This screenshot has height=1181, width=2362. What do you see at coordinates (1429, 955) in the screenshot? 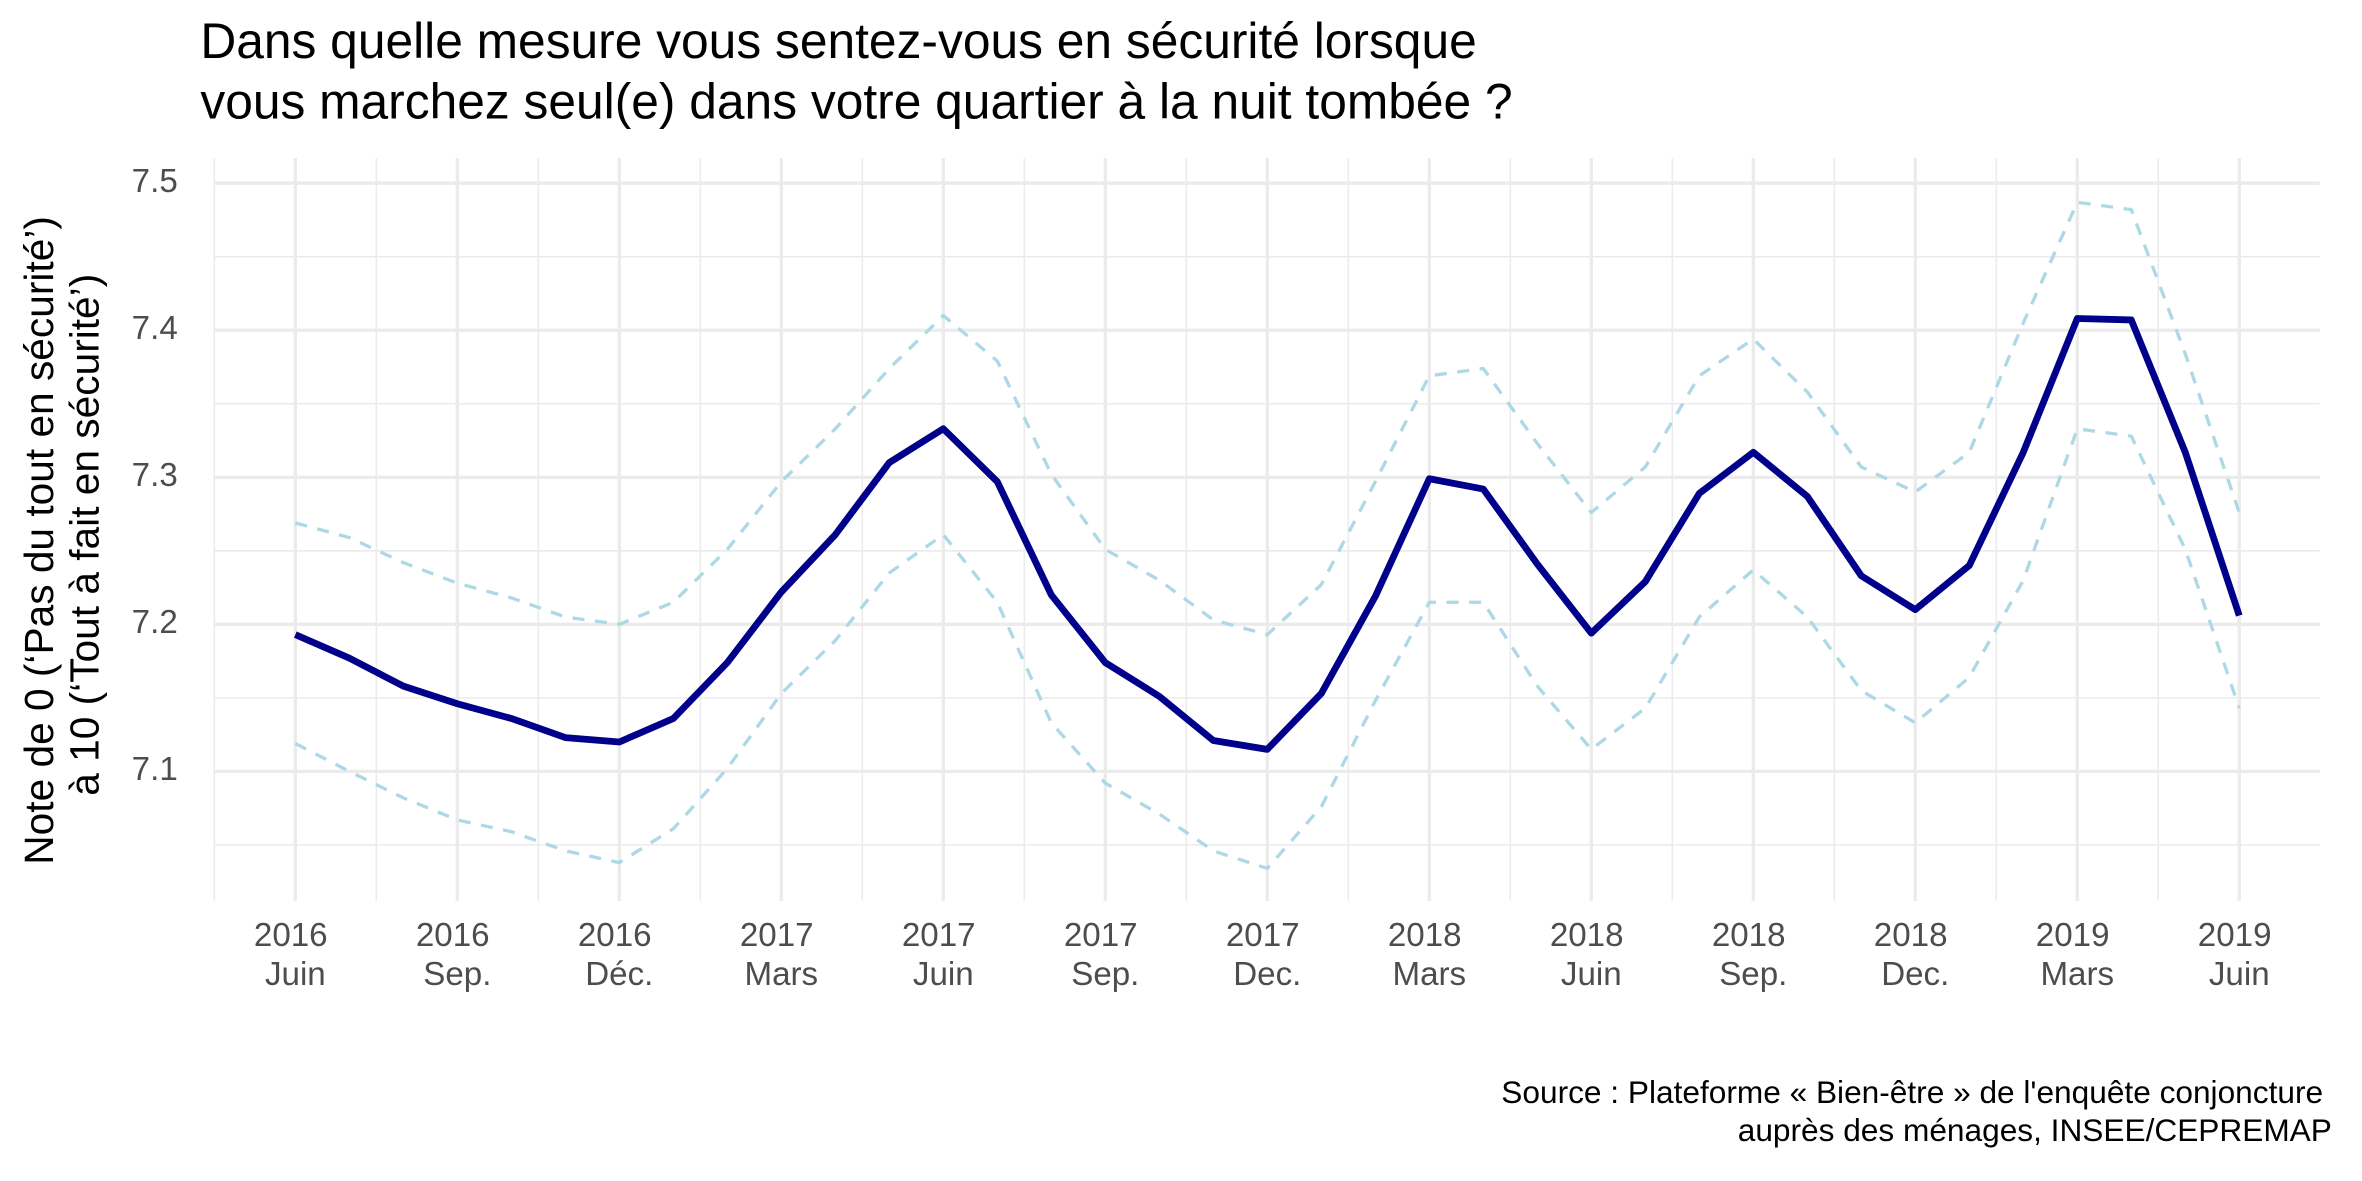
I see `x-tick-label: 2018 Mars` at bounding box center [1429, 955].